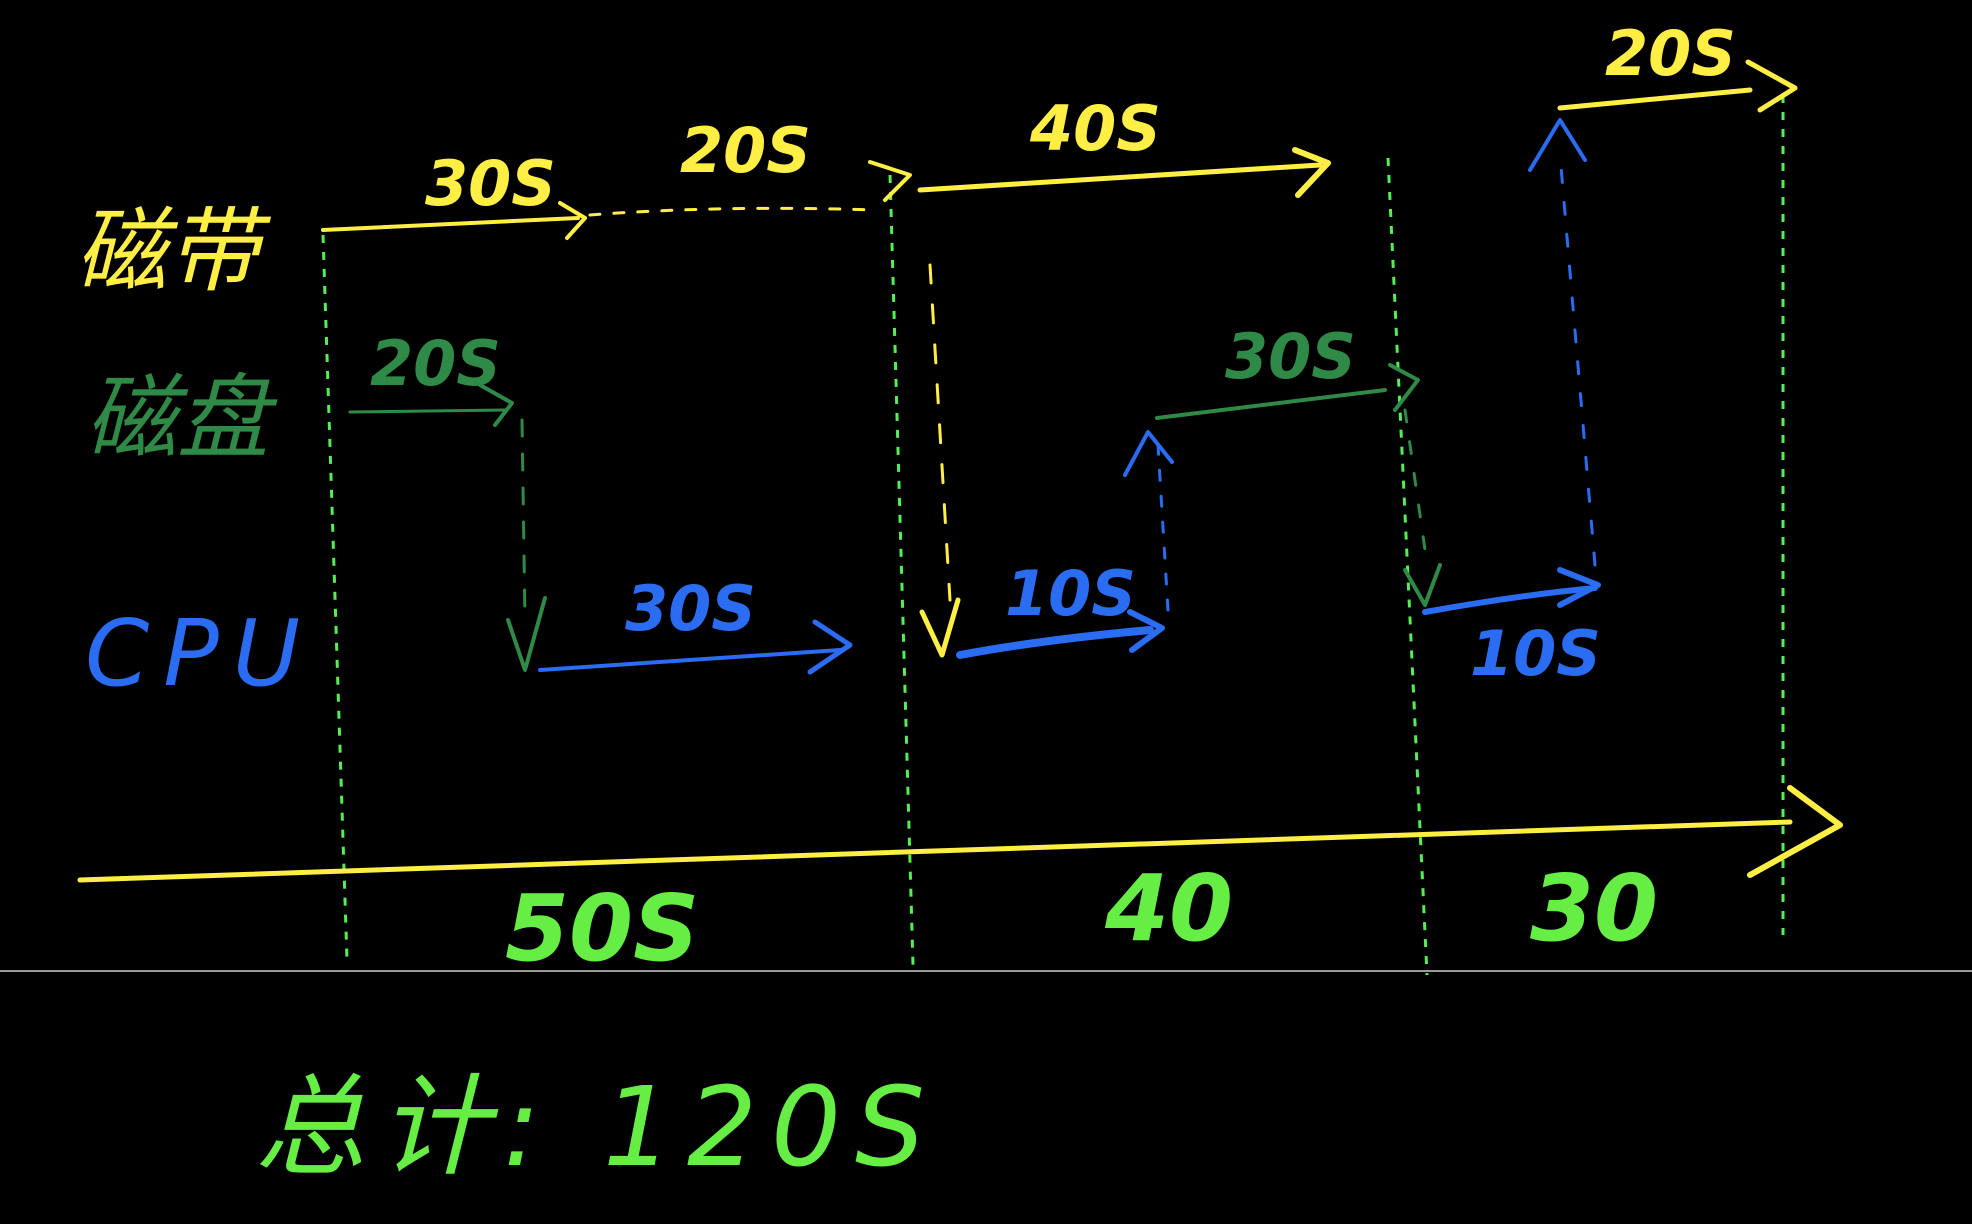 The height and width of the screenshot is (1224, 1972). What do you see at coordinates (732, 211) in the screenshot?
I see `tape-wait-arrow` at bounding box center [732, 211].